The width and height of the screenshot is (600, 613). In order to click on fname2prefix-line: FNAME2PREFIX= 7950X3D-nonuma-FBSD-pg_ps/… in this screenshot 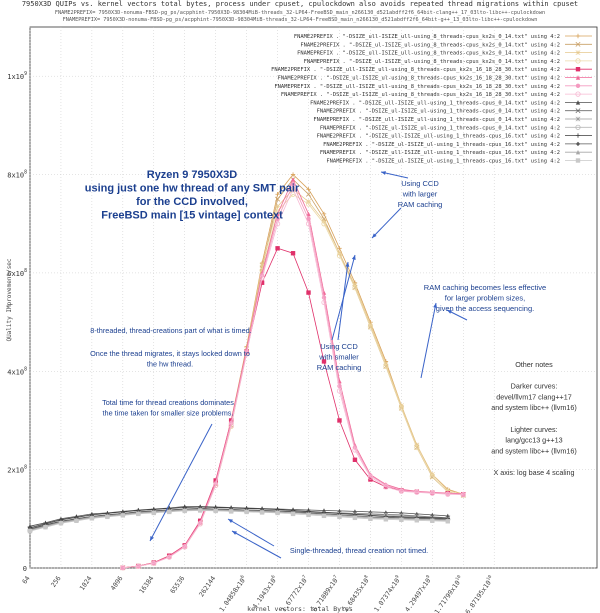, I will do `click(300, 13)`.